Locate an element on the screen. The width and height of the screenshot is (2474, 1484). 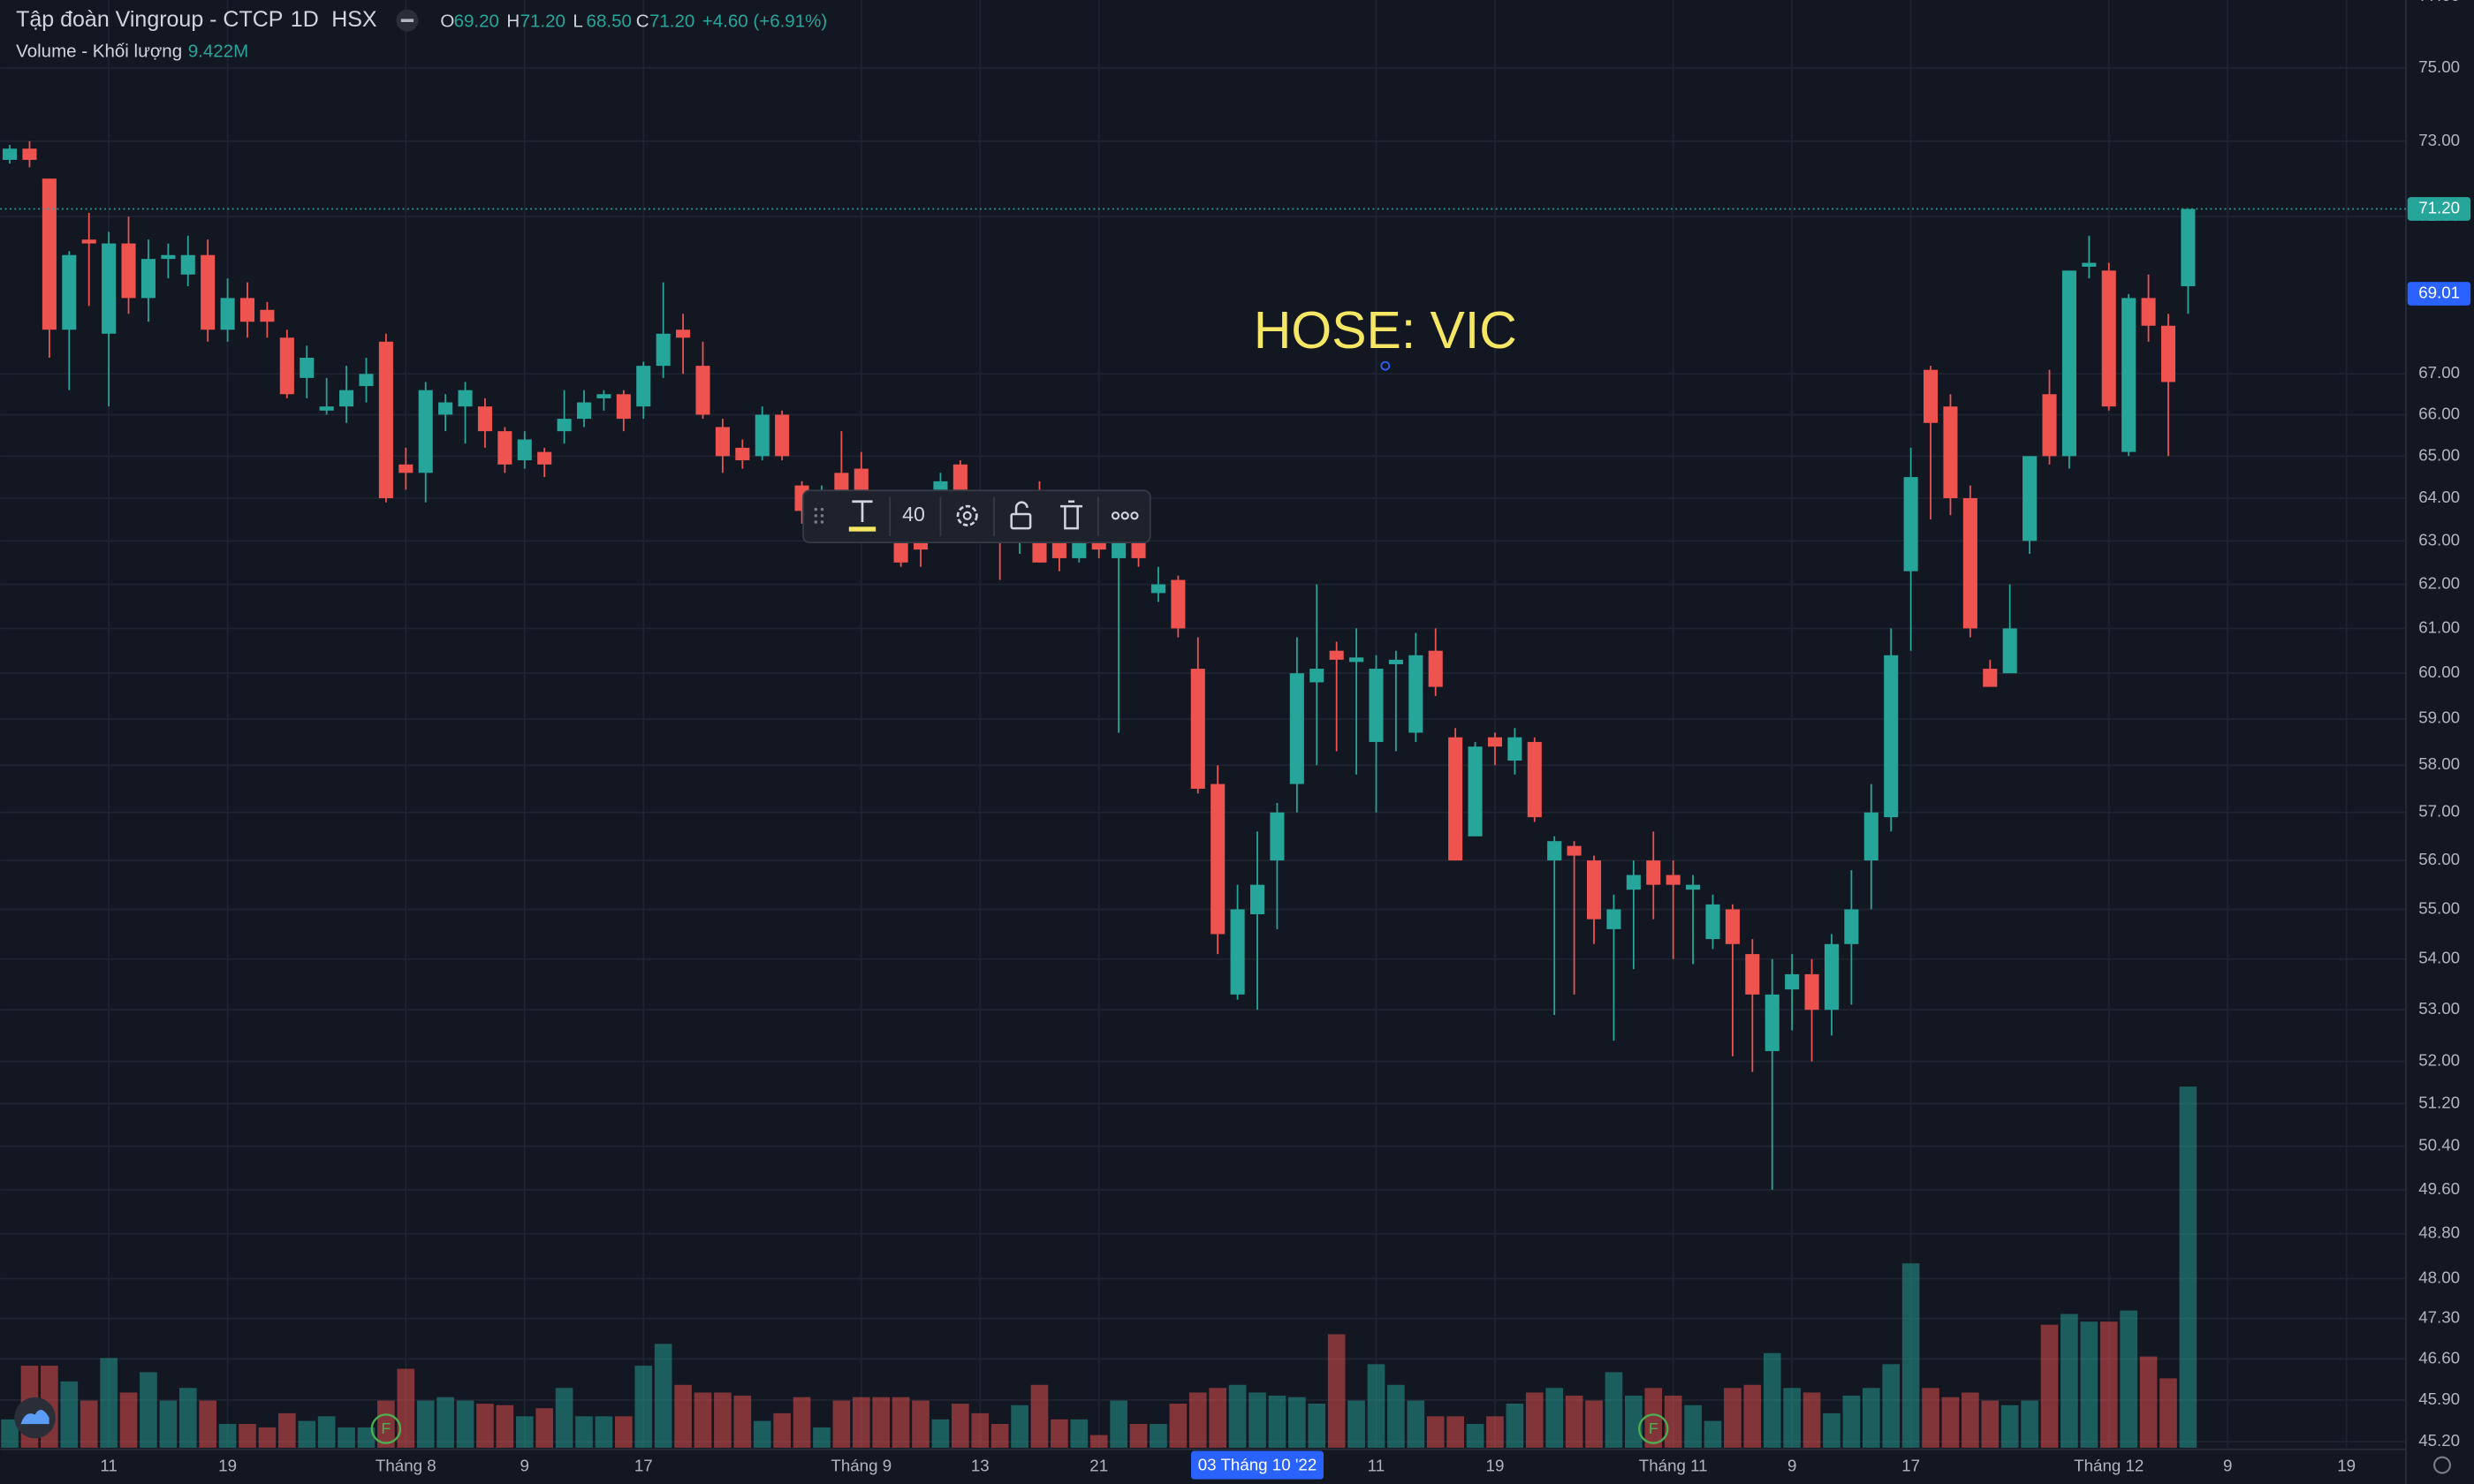
text-color-button is located at coordinates (862, 511).